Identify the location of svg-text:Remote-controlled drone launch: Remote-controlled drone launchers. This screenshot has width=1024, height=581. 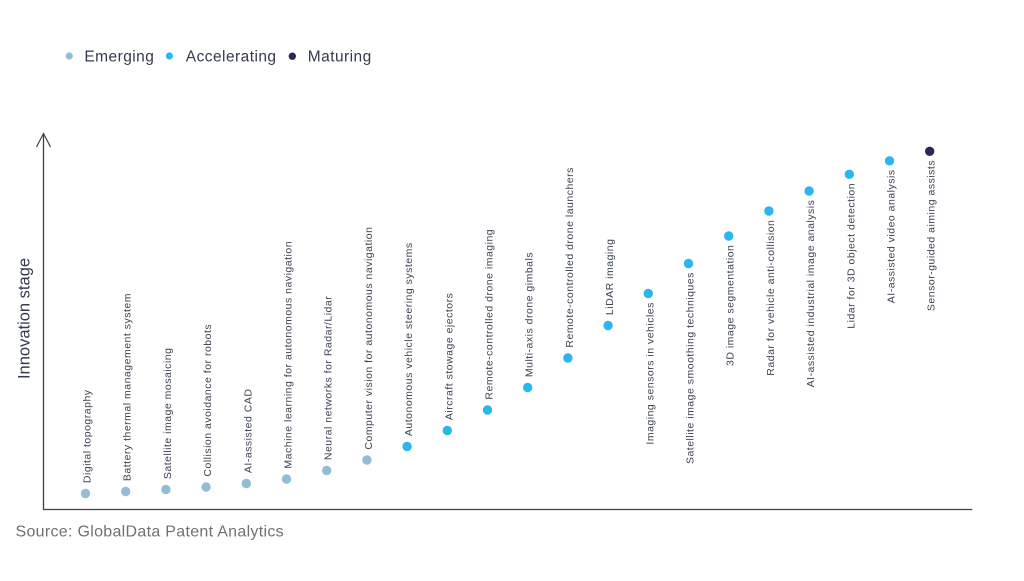
(570, 257).